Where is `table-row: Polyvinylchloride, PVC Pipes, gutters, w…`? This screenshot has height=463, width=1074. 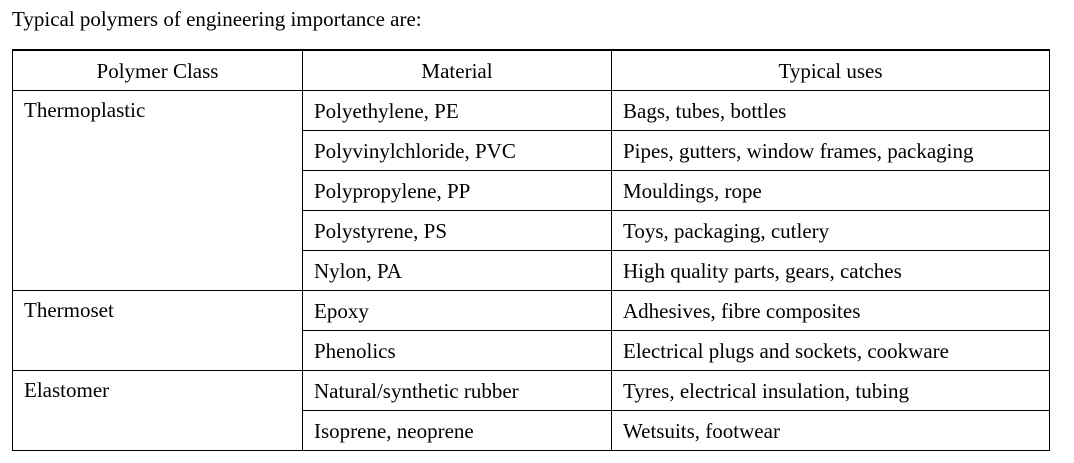
table-row: Polyvinylchloride, PVC Pipes, gutters, w… is located at coordinates (531, 150).